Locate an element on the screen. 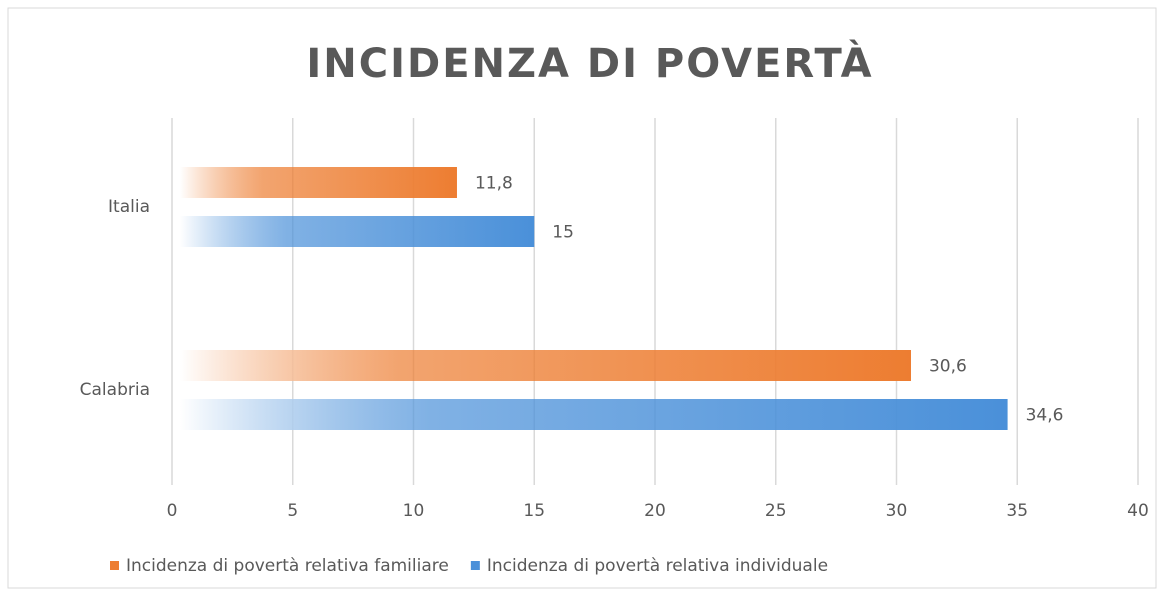 This screenshot has width=1164, height=596. data-label: 15 is located at coordinates (563, 233).